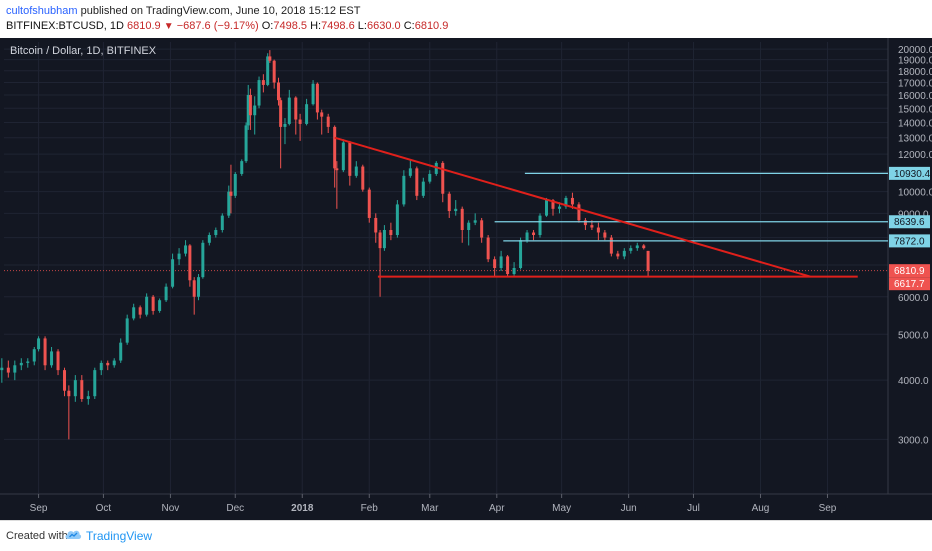 This screenshot has height=551, width=932. Describe the element at coordinates (42, 11) in the screenshot. I see `author-link: cultofshubham` at that location.